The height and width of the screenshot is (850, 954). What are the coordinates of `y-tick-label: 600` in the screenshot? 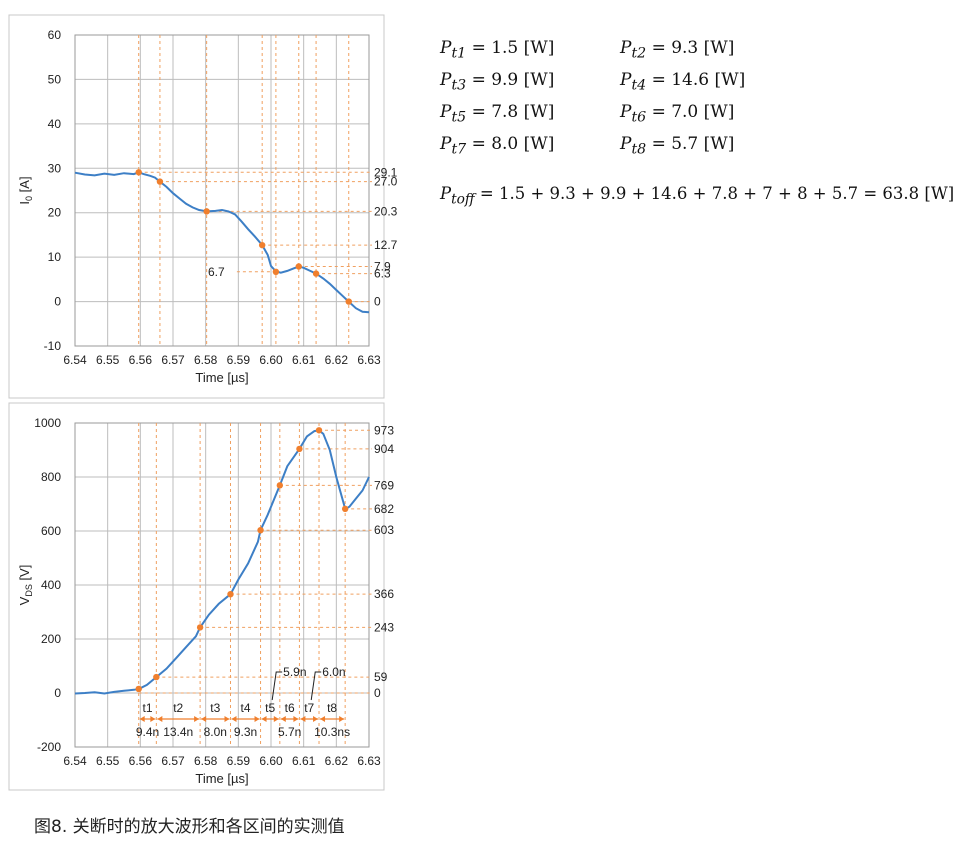 It's located at (51, 531).